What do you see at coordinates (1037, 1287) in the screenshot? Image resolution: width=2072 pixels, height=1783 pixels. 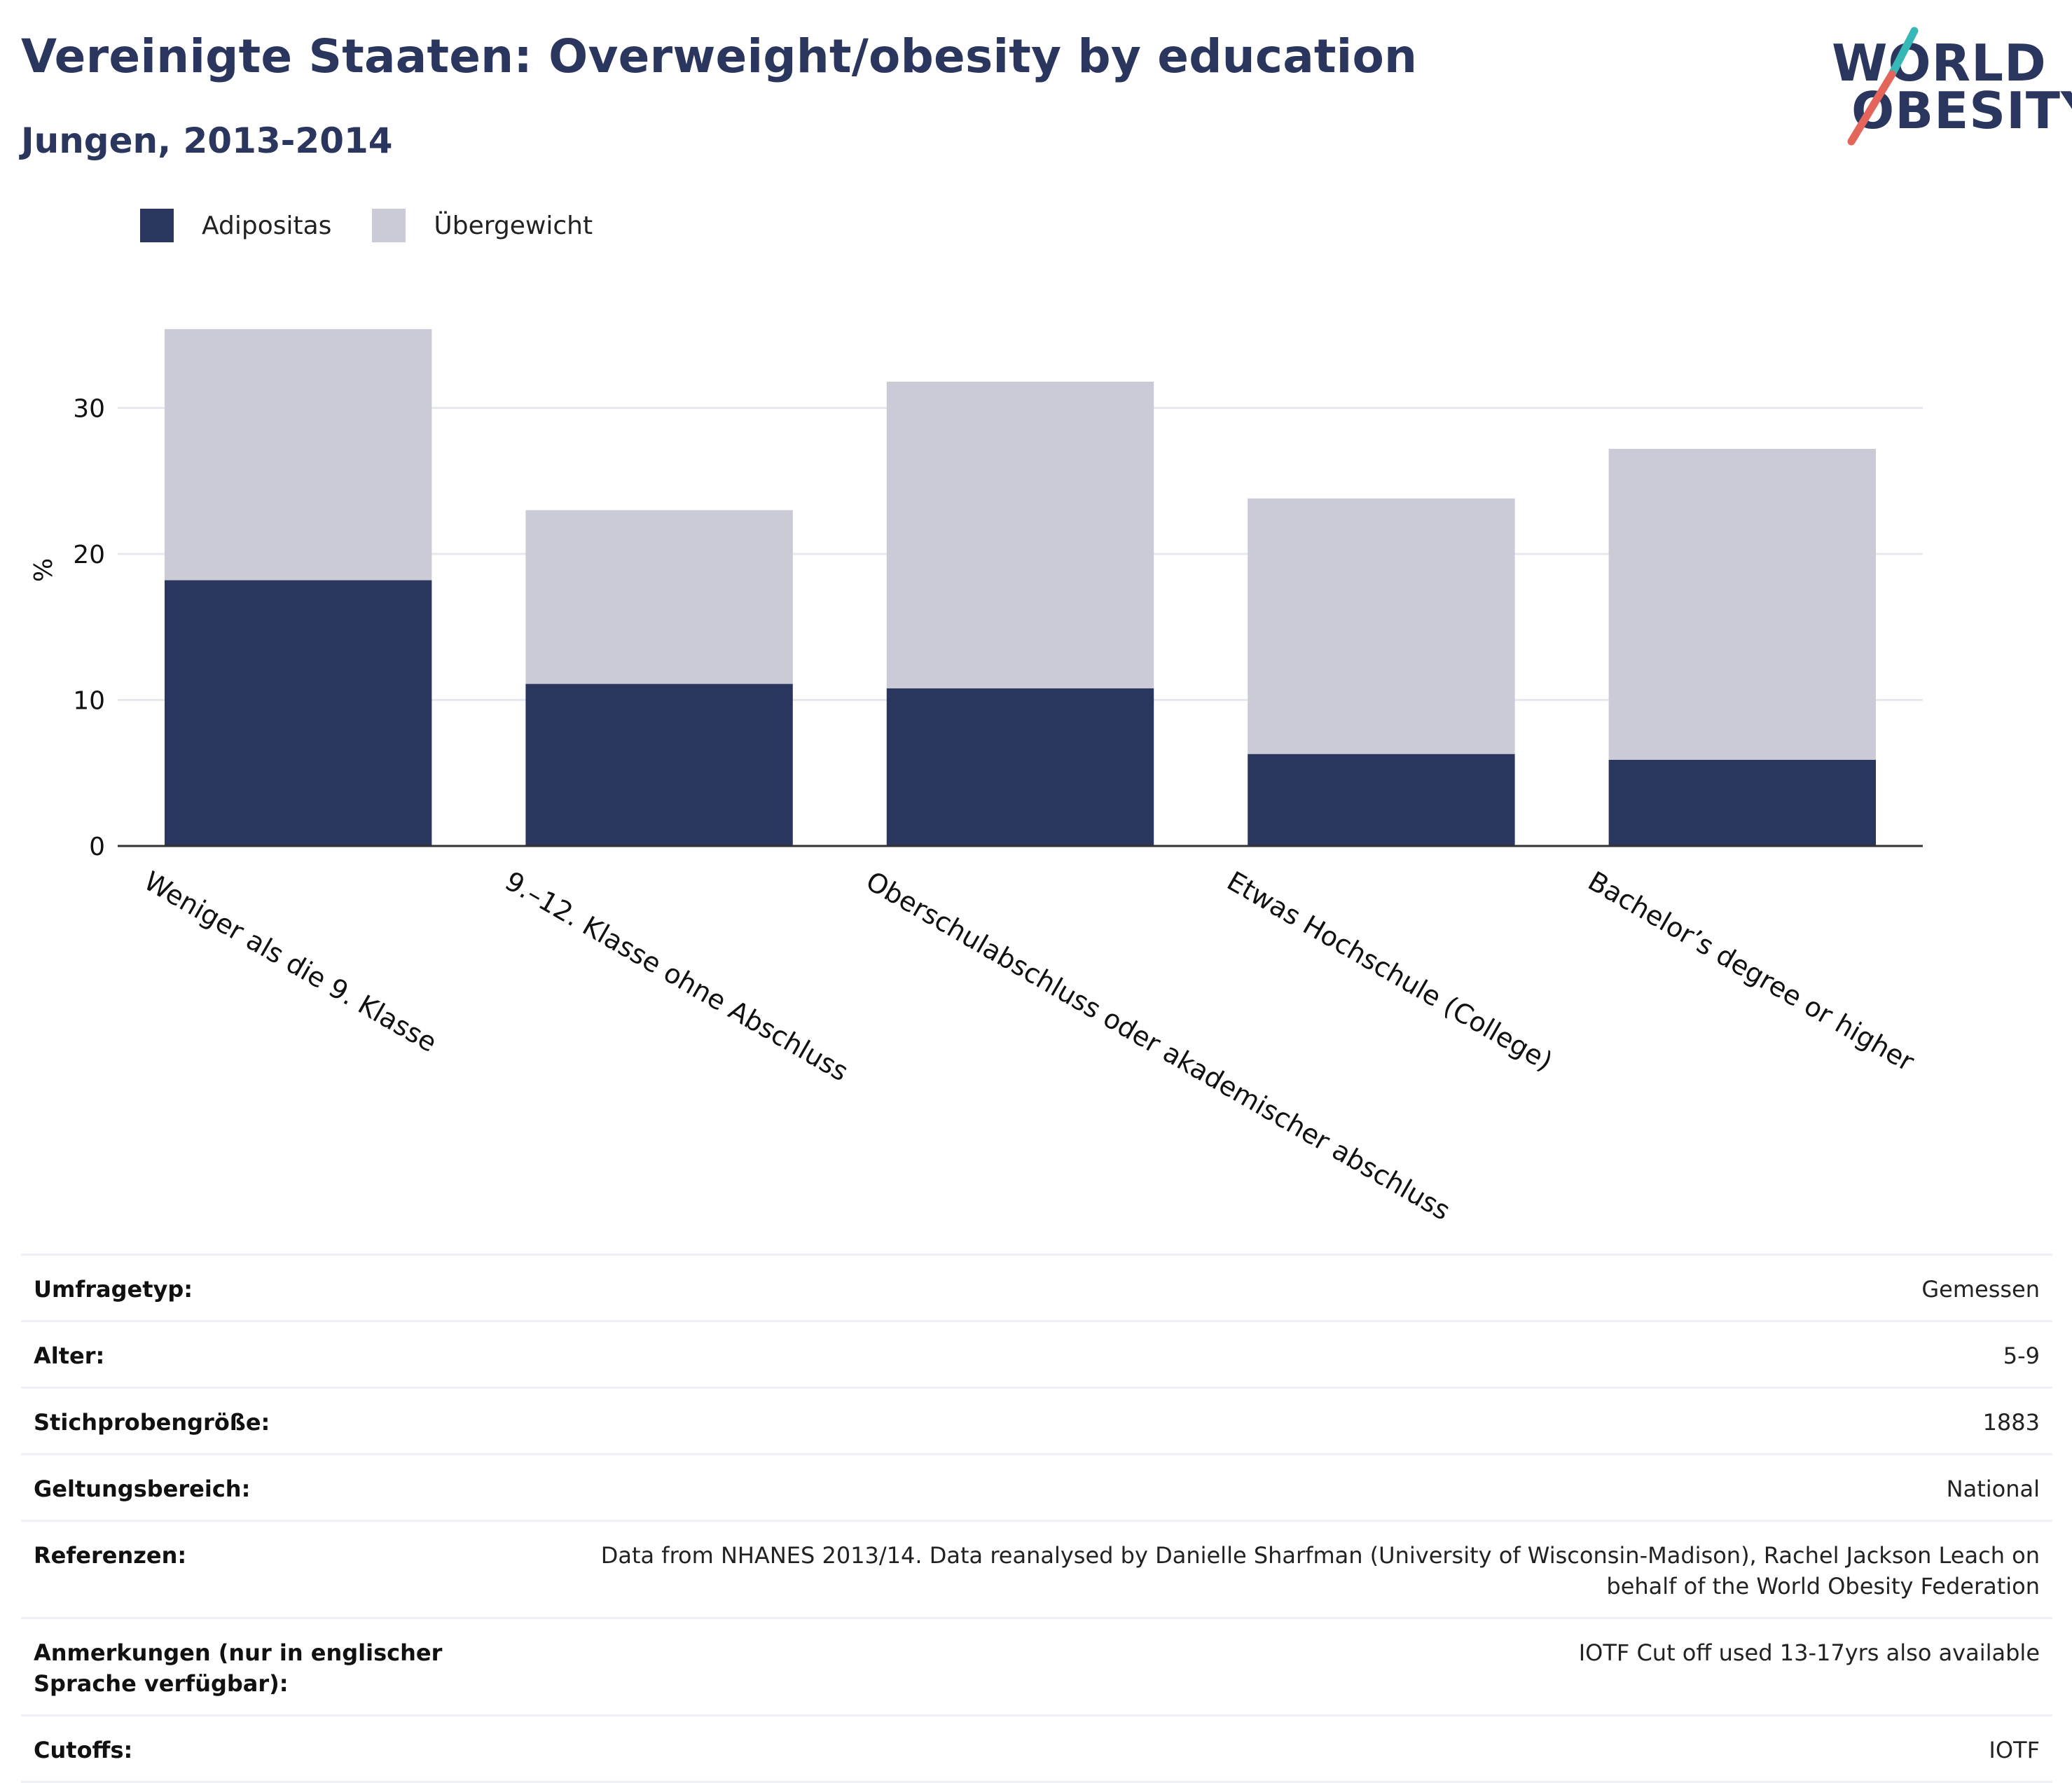 I see `info-row-survey-type: Umfragetyp: Gemessen` at bounding box center [1037, 1287].